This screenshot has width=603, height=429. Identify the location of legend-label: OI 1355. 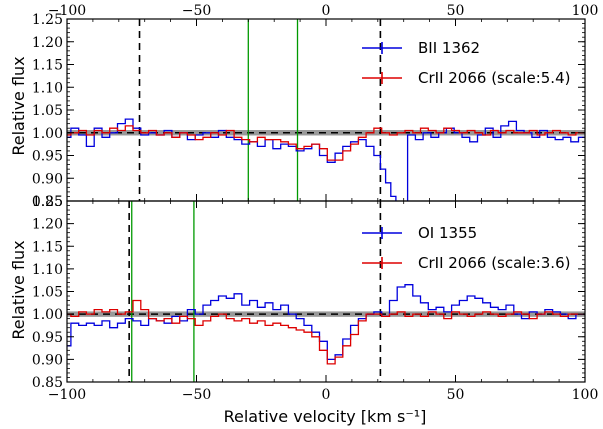
(447, 233).